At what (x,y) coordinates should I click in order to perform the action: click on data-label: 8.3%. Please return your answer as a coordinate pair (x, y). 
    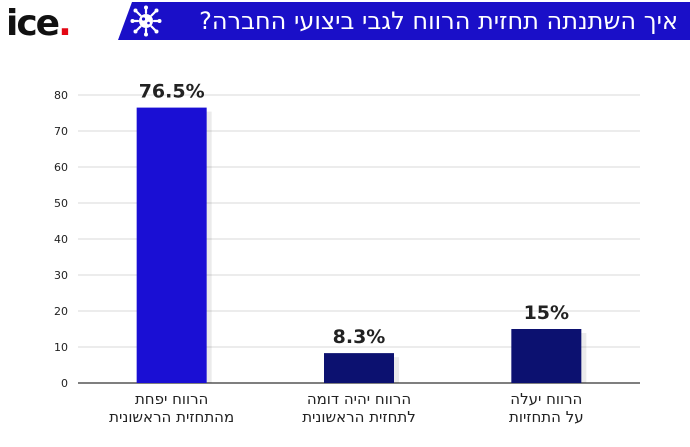
    Looking at the image, I should click on (359, 337).